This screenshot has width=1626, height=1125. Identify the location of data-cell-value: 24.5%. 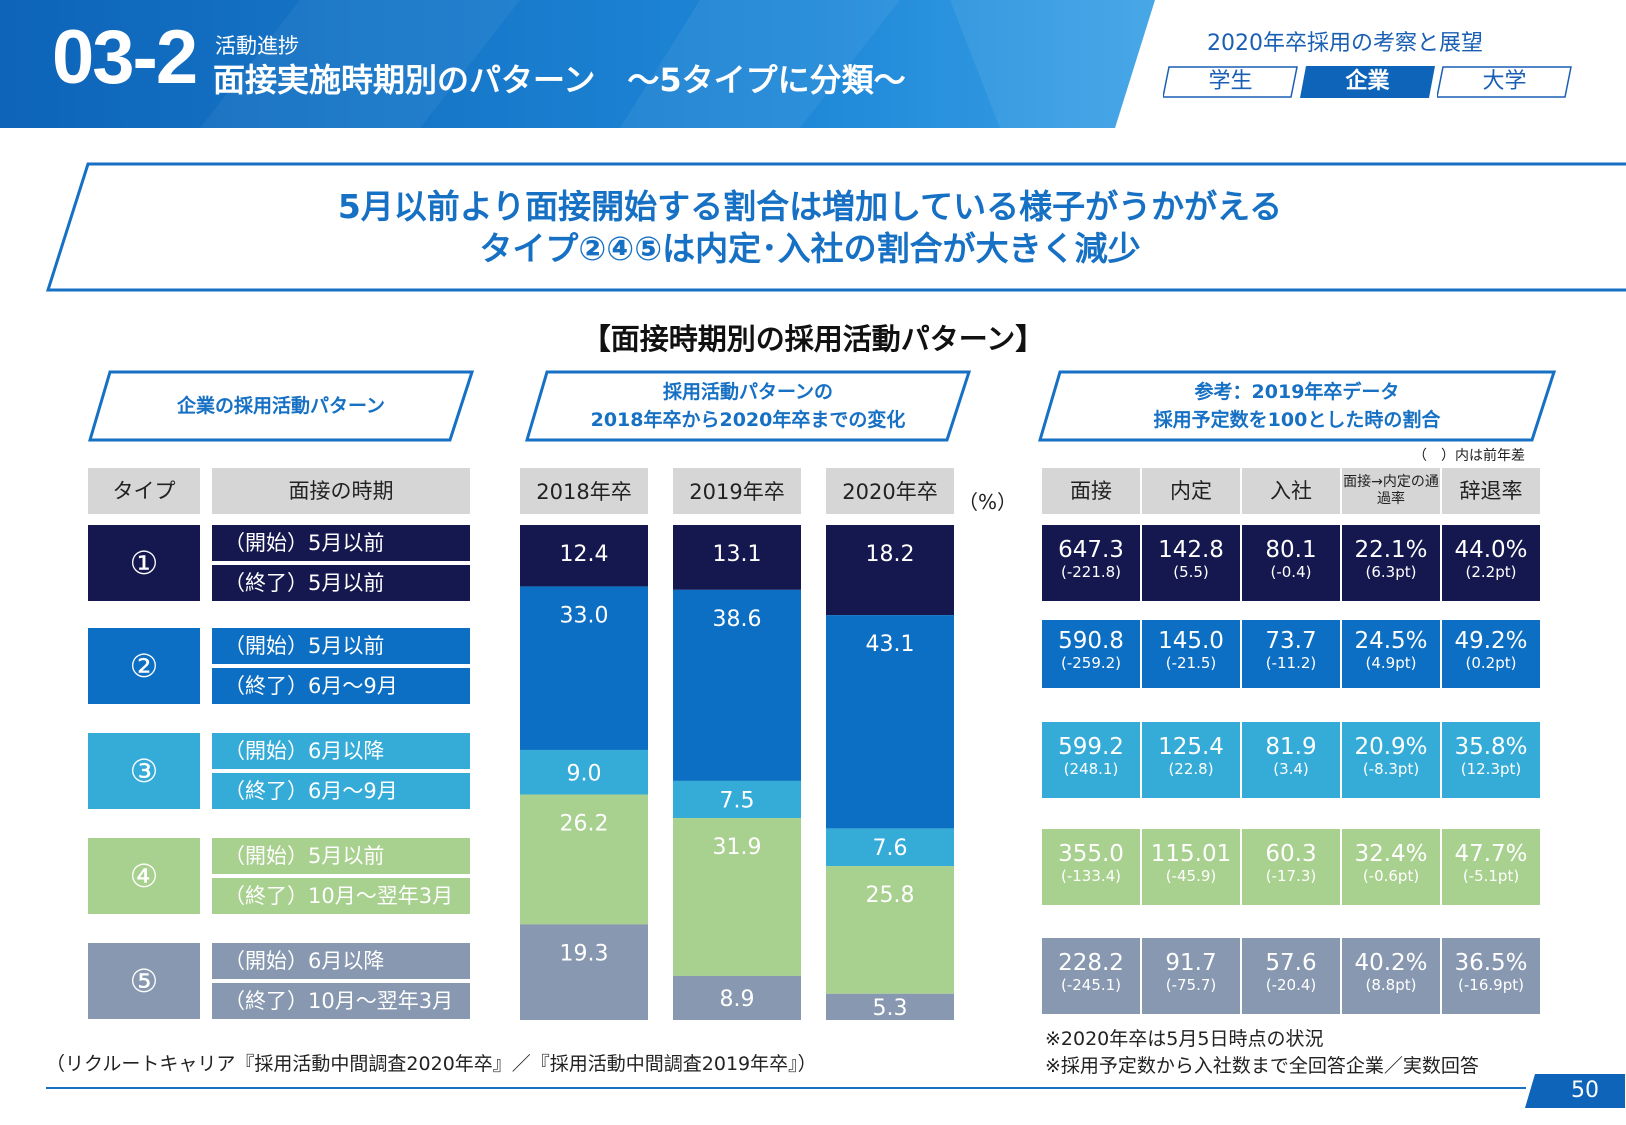
(1391, 641).